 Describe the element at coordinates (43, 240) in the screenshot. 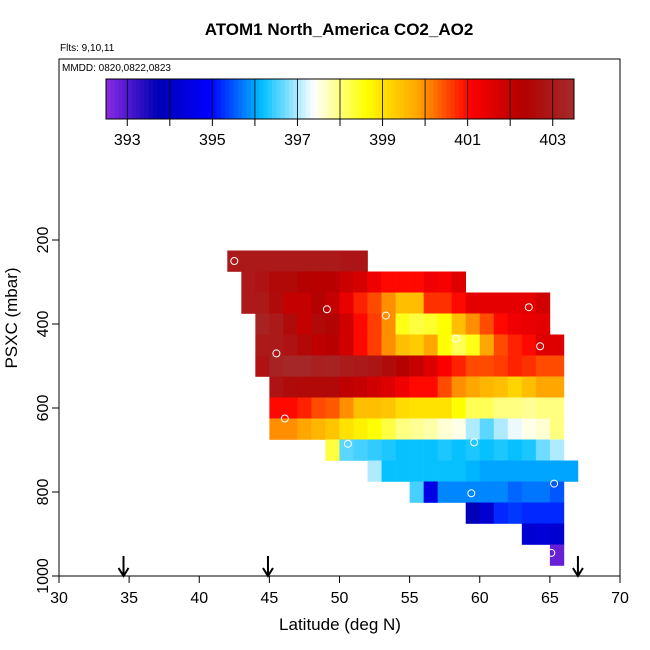

I see `y-tick-label: 200` at that location.